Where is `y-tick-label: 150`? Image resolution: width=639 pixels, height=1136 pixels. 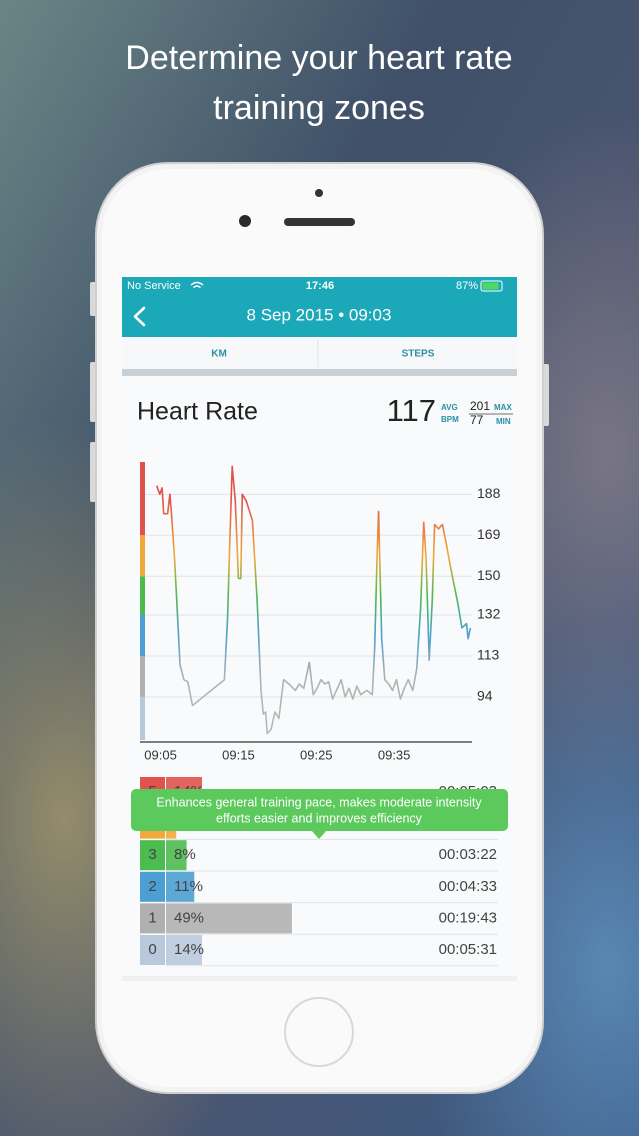 y-tick-label: 150 is located at coordinates (489, 575).